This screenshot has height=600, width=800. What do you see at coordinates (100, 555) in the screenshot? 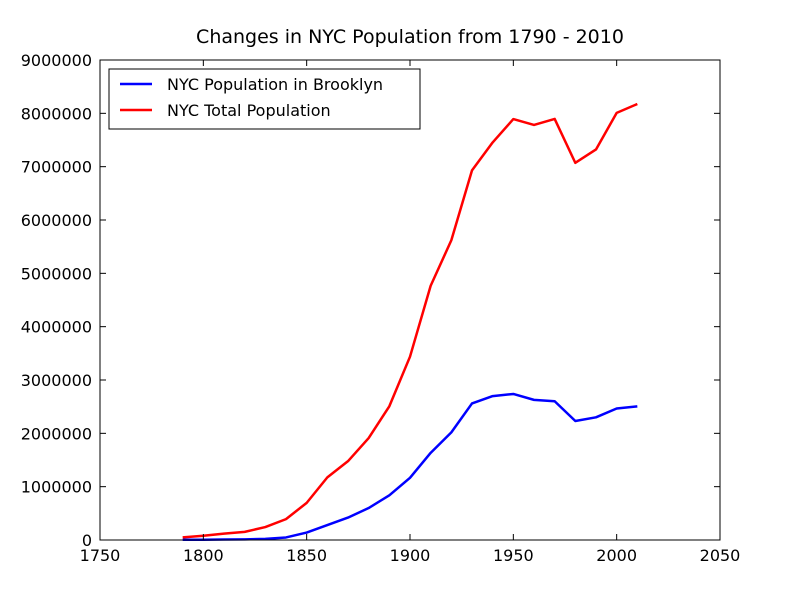
I see `x-tick-label: 1750` at bounding box center [100, 555].